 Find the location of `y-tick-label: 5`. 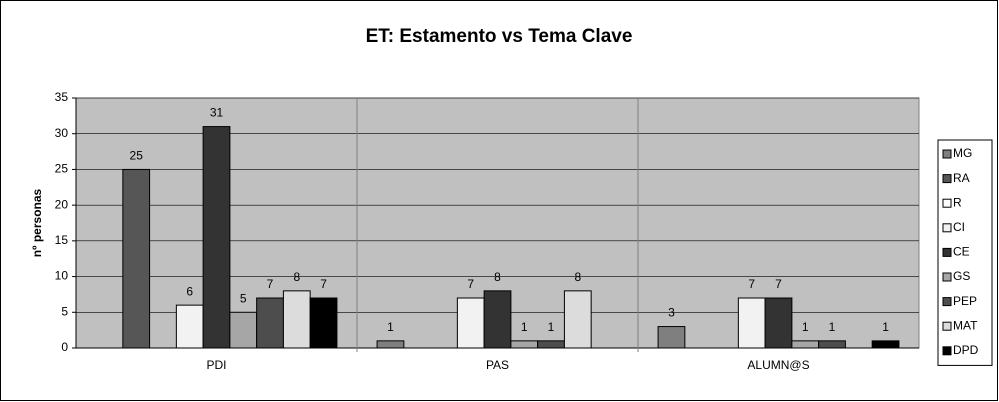

y-tick-label: 5 is located at coordinates (64, 311).